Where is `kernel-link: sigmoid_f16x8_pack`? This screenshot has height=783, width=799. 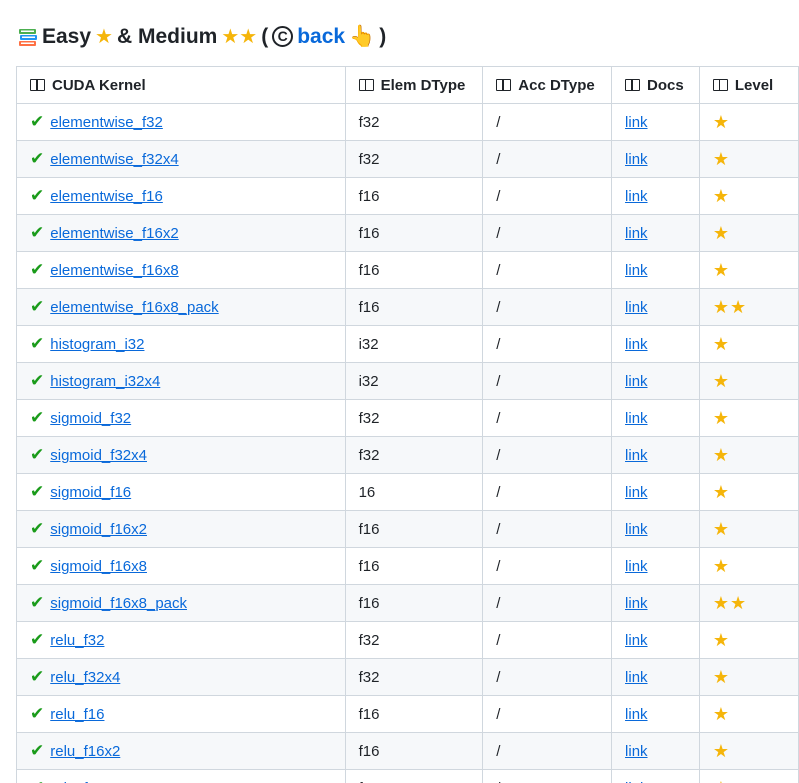 kernel-link: sigmoid_f16x8_pack is located at coordinates (119, 603).